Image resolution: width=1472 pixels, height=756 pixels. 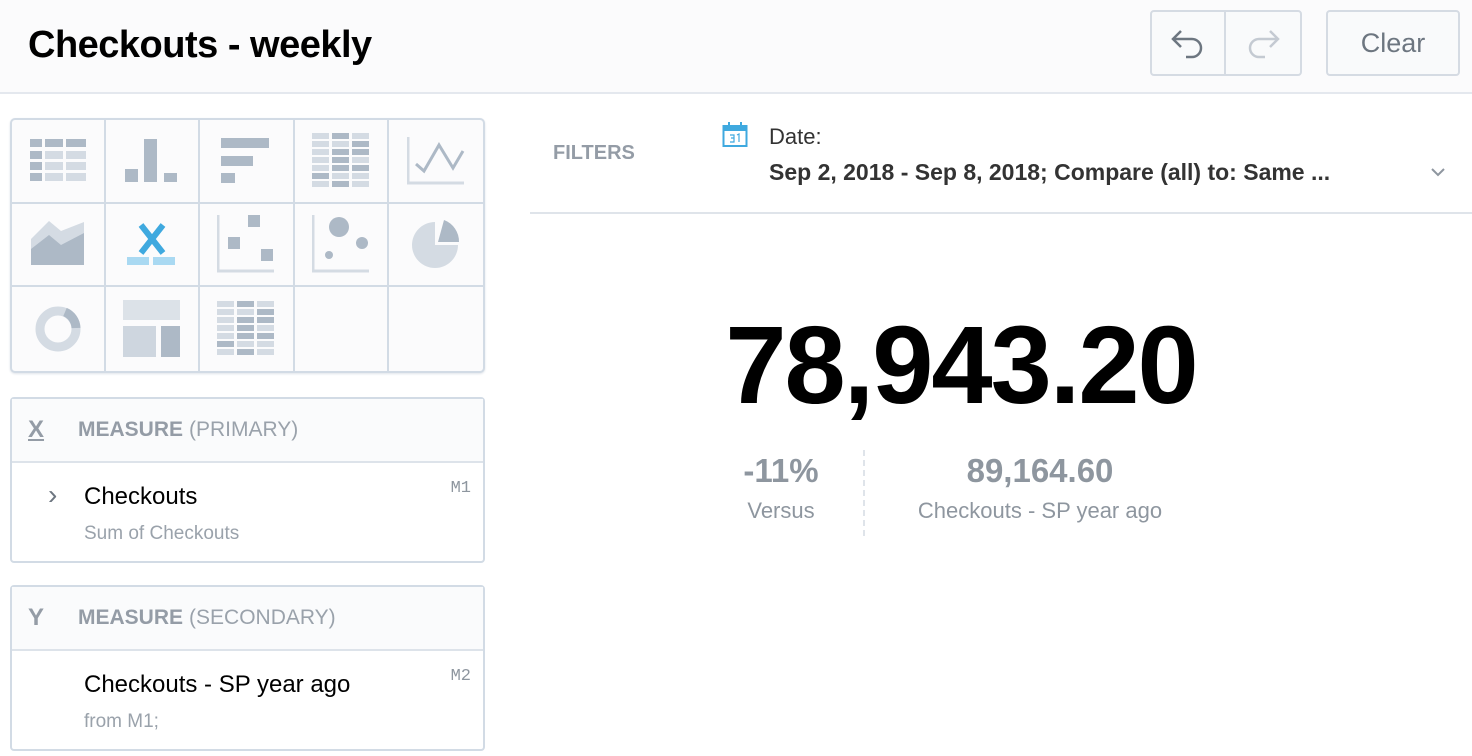 I want to click on pivot-table-icon, so click(x=246, y=328).